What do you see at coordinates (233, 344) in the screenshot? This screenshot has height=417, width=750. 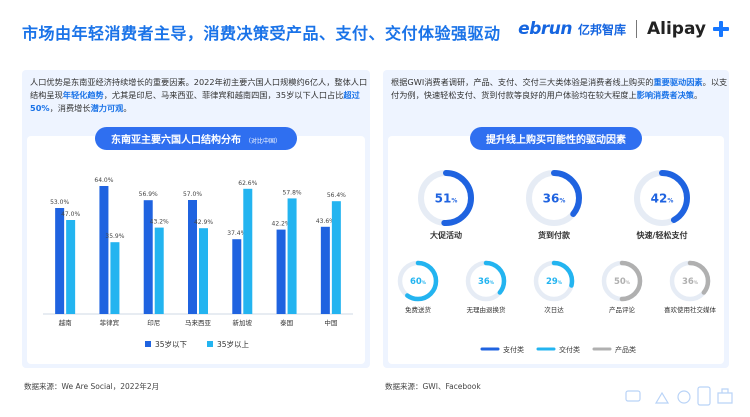 I see `legend-label: 35岁以上` at bounding box center [233, 344].